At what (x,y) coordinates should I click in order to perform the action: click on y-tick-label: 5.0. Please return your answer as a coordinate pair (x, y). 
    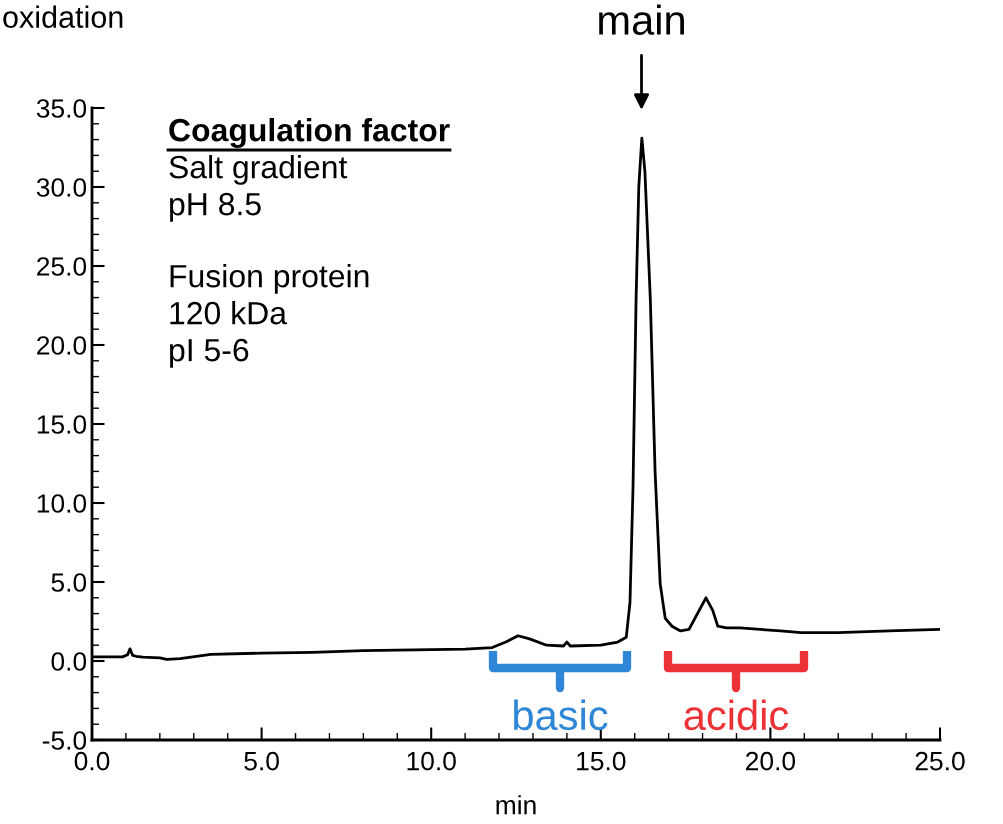
    Looking at the image, I should click on (69, 582).